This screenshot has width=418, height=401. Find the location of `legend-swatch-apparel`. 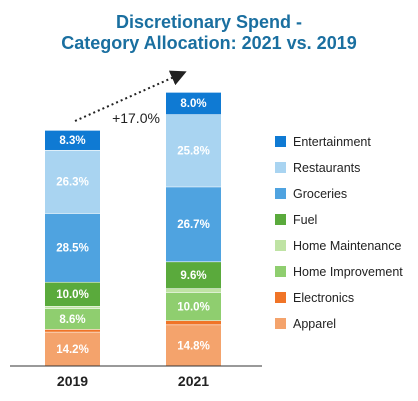

legend-swatch-apparel is located at coordinates (280, 323).